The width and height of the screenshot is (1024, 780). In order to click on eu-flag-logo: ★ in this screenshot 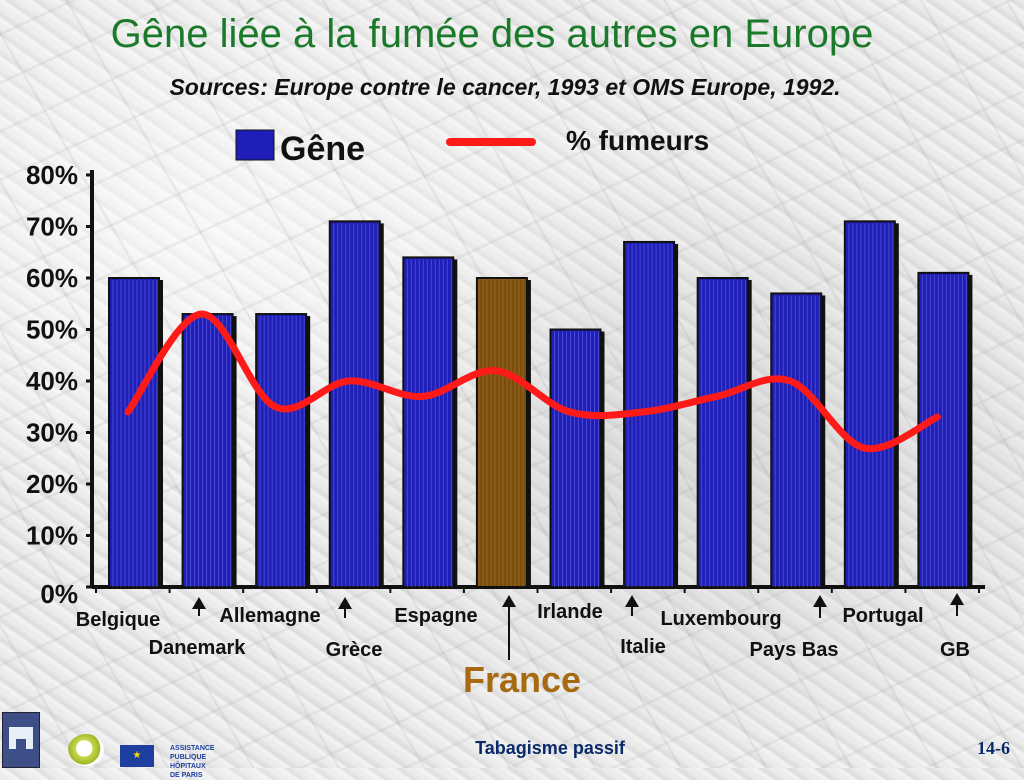, I will do `click(137, 756)`.